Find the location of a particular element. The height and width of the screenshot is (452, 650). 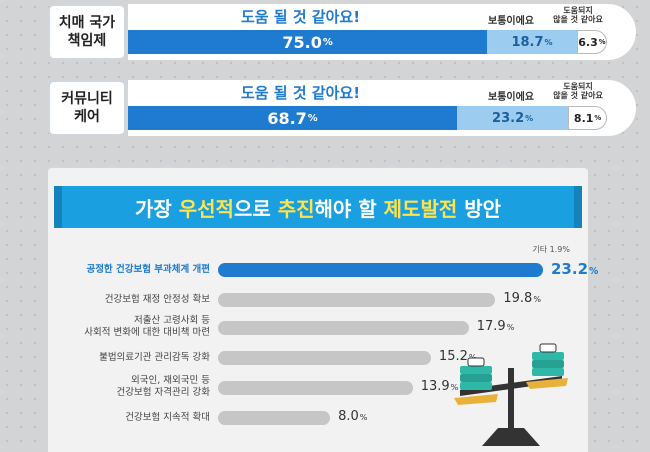

row-label: 치매 국가 책임제 is located at coordinates (87, 32).